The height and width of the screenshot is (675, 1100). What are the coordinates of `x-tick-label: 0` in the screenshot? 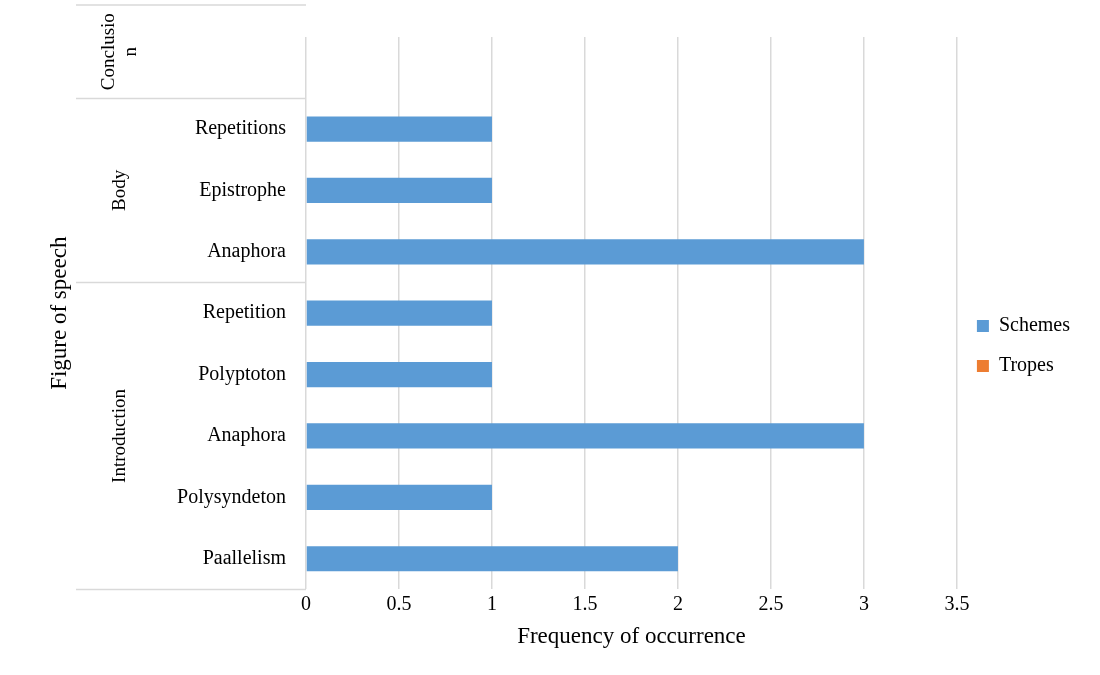 It's located at (306, 602).